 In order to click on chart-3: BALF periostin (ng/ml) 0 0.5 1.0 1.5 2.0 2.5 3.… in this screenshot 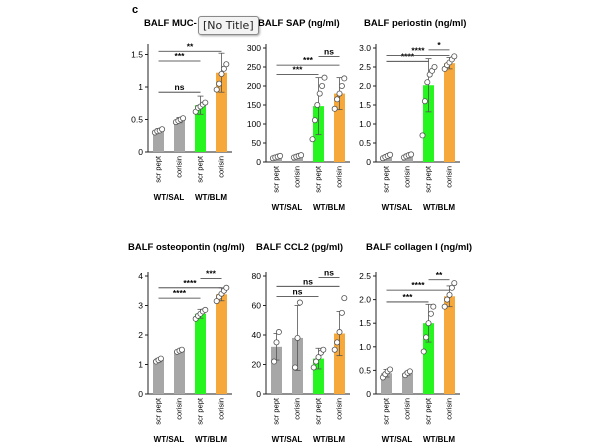, I will do `click(412, 115)`.